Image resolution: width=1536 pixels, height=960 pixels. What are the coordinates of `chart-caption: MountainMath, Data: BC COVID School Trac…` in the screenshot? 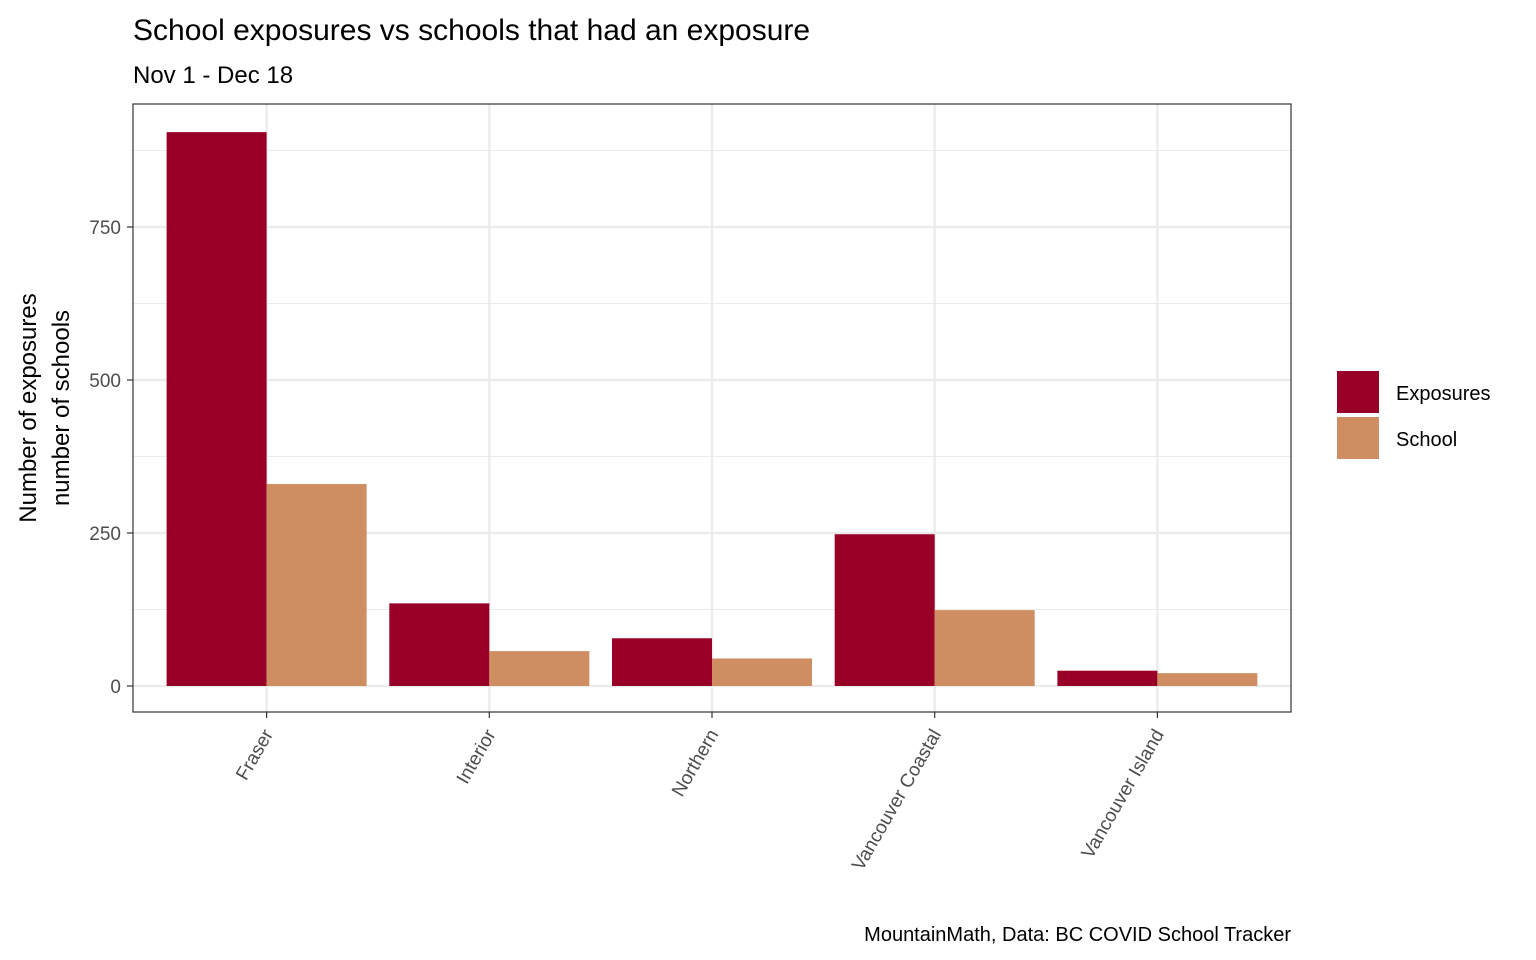 It's located at (1077, 935).